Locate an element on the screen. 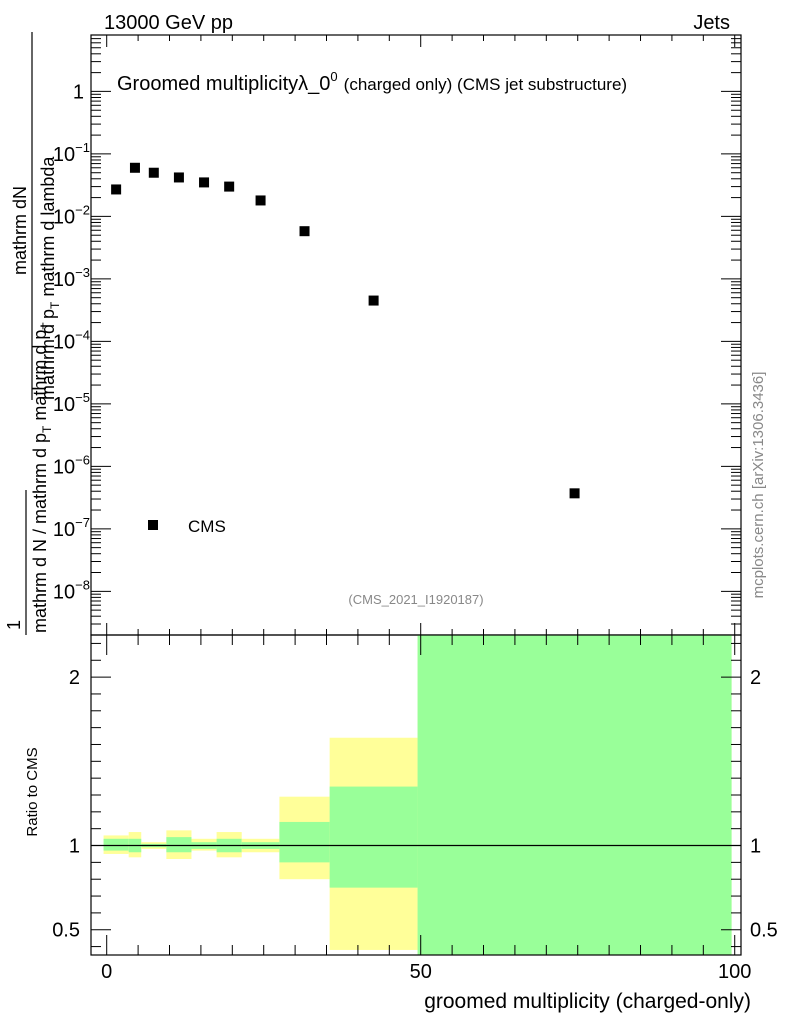 The width and height of the screenshot is (786, 1024). x-tick-label: 50 is located at coordinates (421, 972).